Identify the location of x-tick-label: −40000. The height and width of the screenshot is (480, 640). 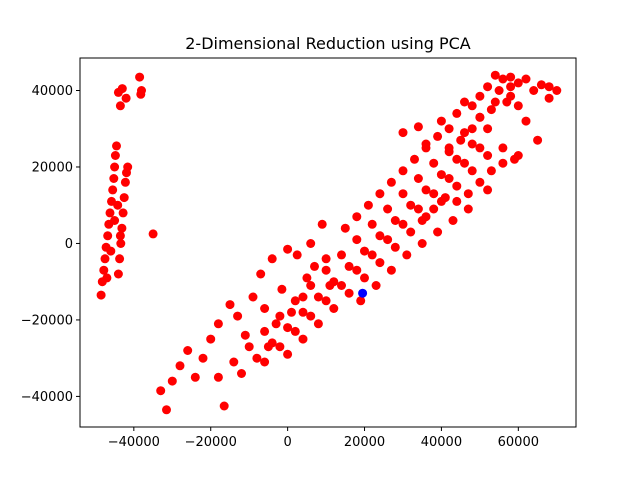
(134, 442).